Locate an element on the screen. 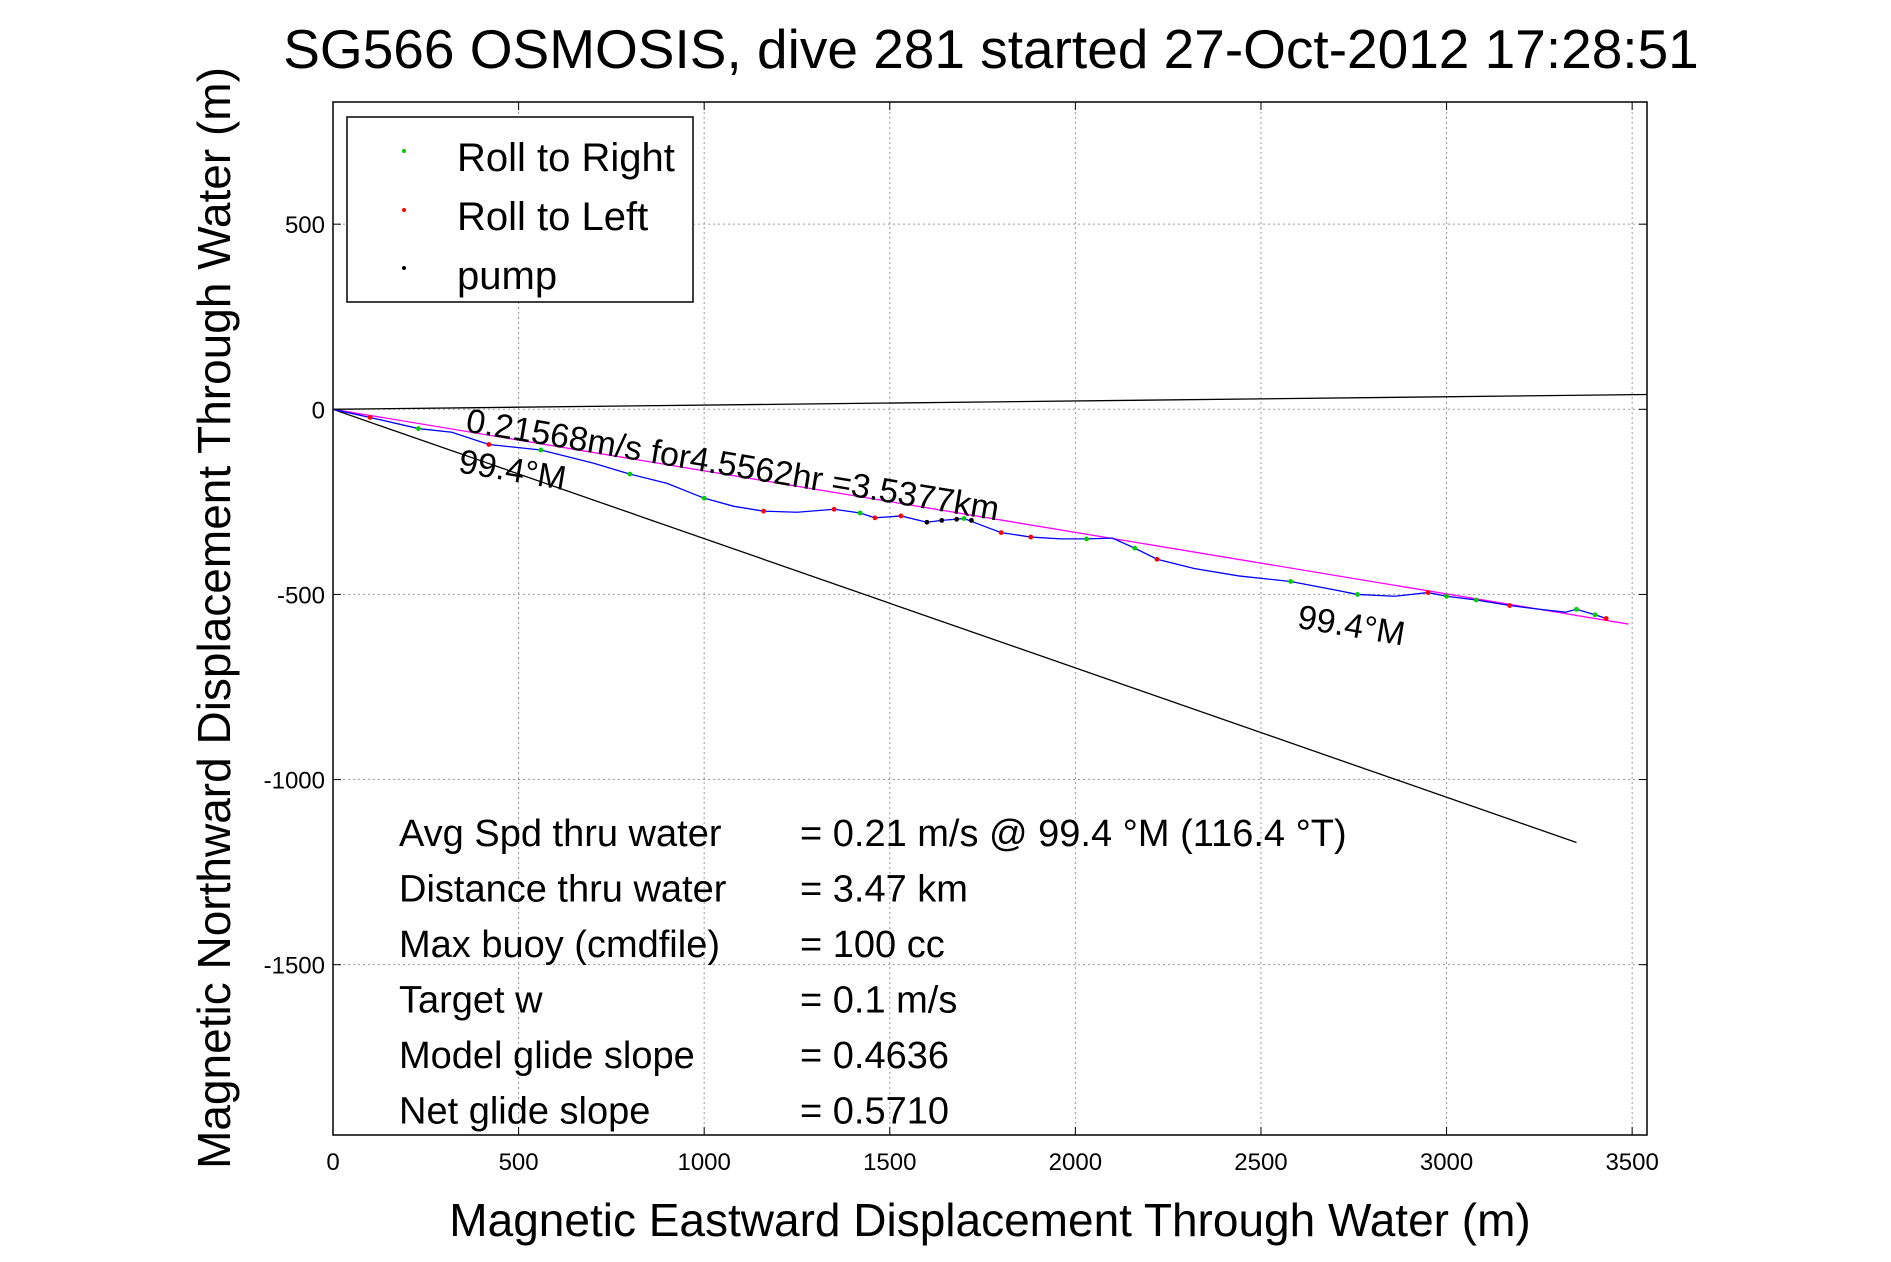 Image resolution: width=1891 pixels, height=1262 pixels. stats-value: = 0.1 m/s is located at coordinates (878, 1001).